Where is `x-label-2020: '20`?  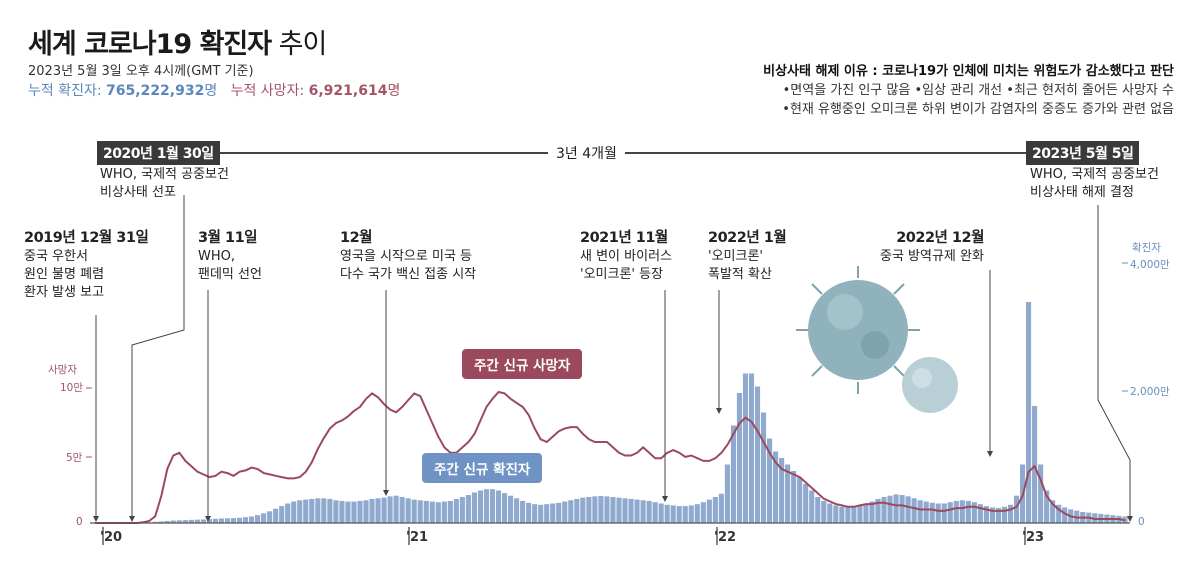 x-label-2020: '20 is located at coordinates (111, 537).